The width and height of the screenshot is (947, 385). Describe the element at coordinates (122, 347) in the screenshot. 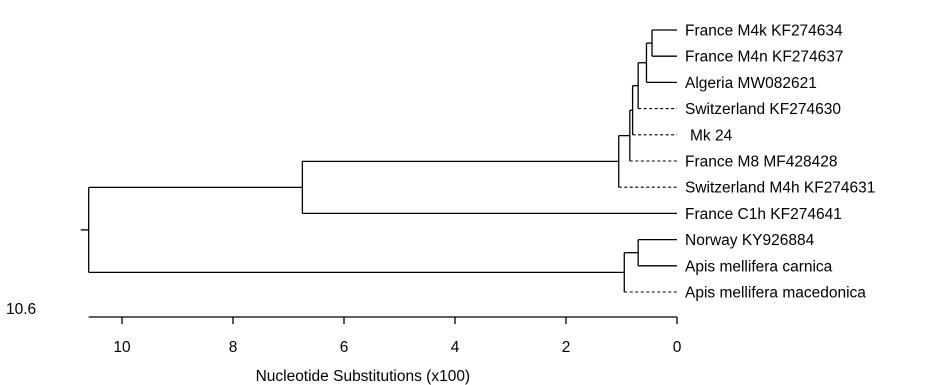

I see `axis-tick-label: 10` at that location.